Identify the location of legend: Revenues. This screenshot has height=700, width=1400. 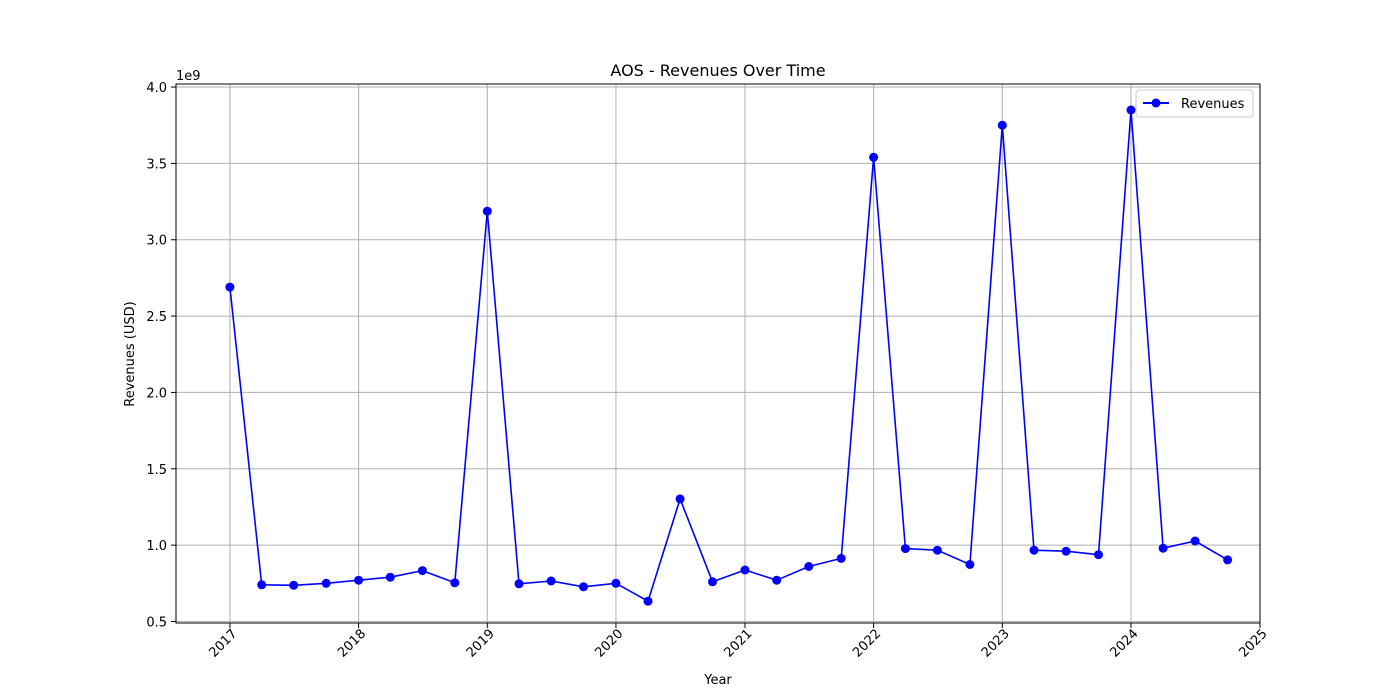
(1194, 103).